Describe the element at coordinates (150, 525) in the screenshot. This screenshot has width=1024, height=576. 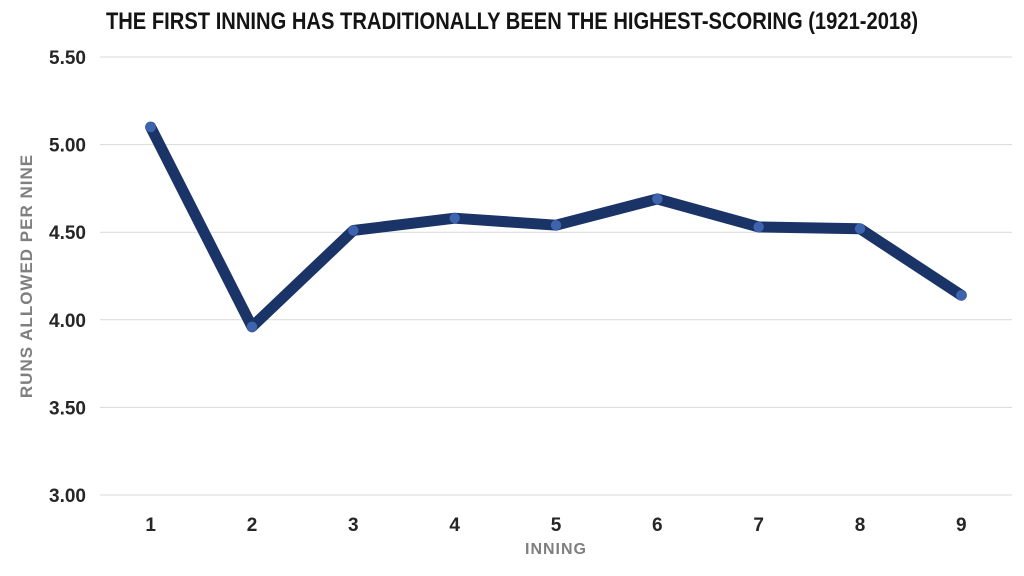
I see `x-tick-label: 1` at that location.